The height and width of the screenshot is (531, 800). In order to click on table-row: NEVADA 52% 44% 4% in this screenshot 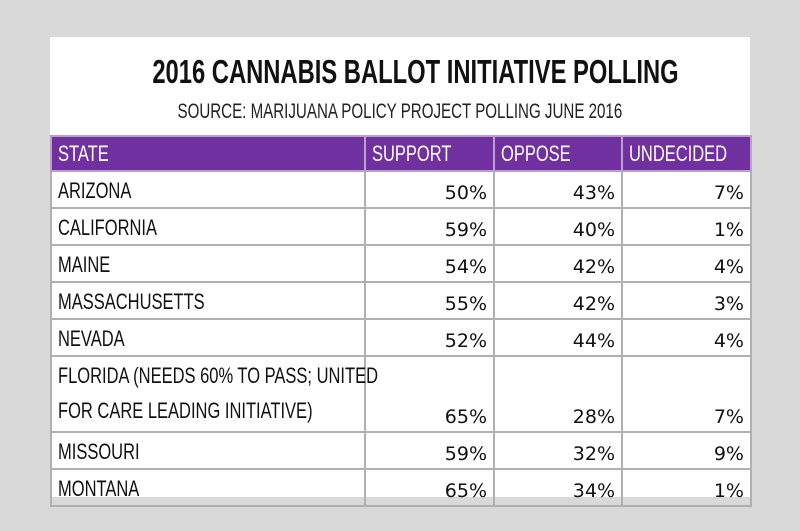, I will do `click(401, 337)`.